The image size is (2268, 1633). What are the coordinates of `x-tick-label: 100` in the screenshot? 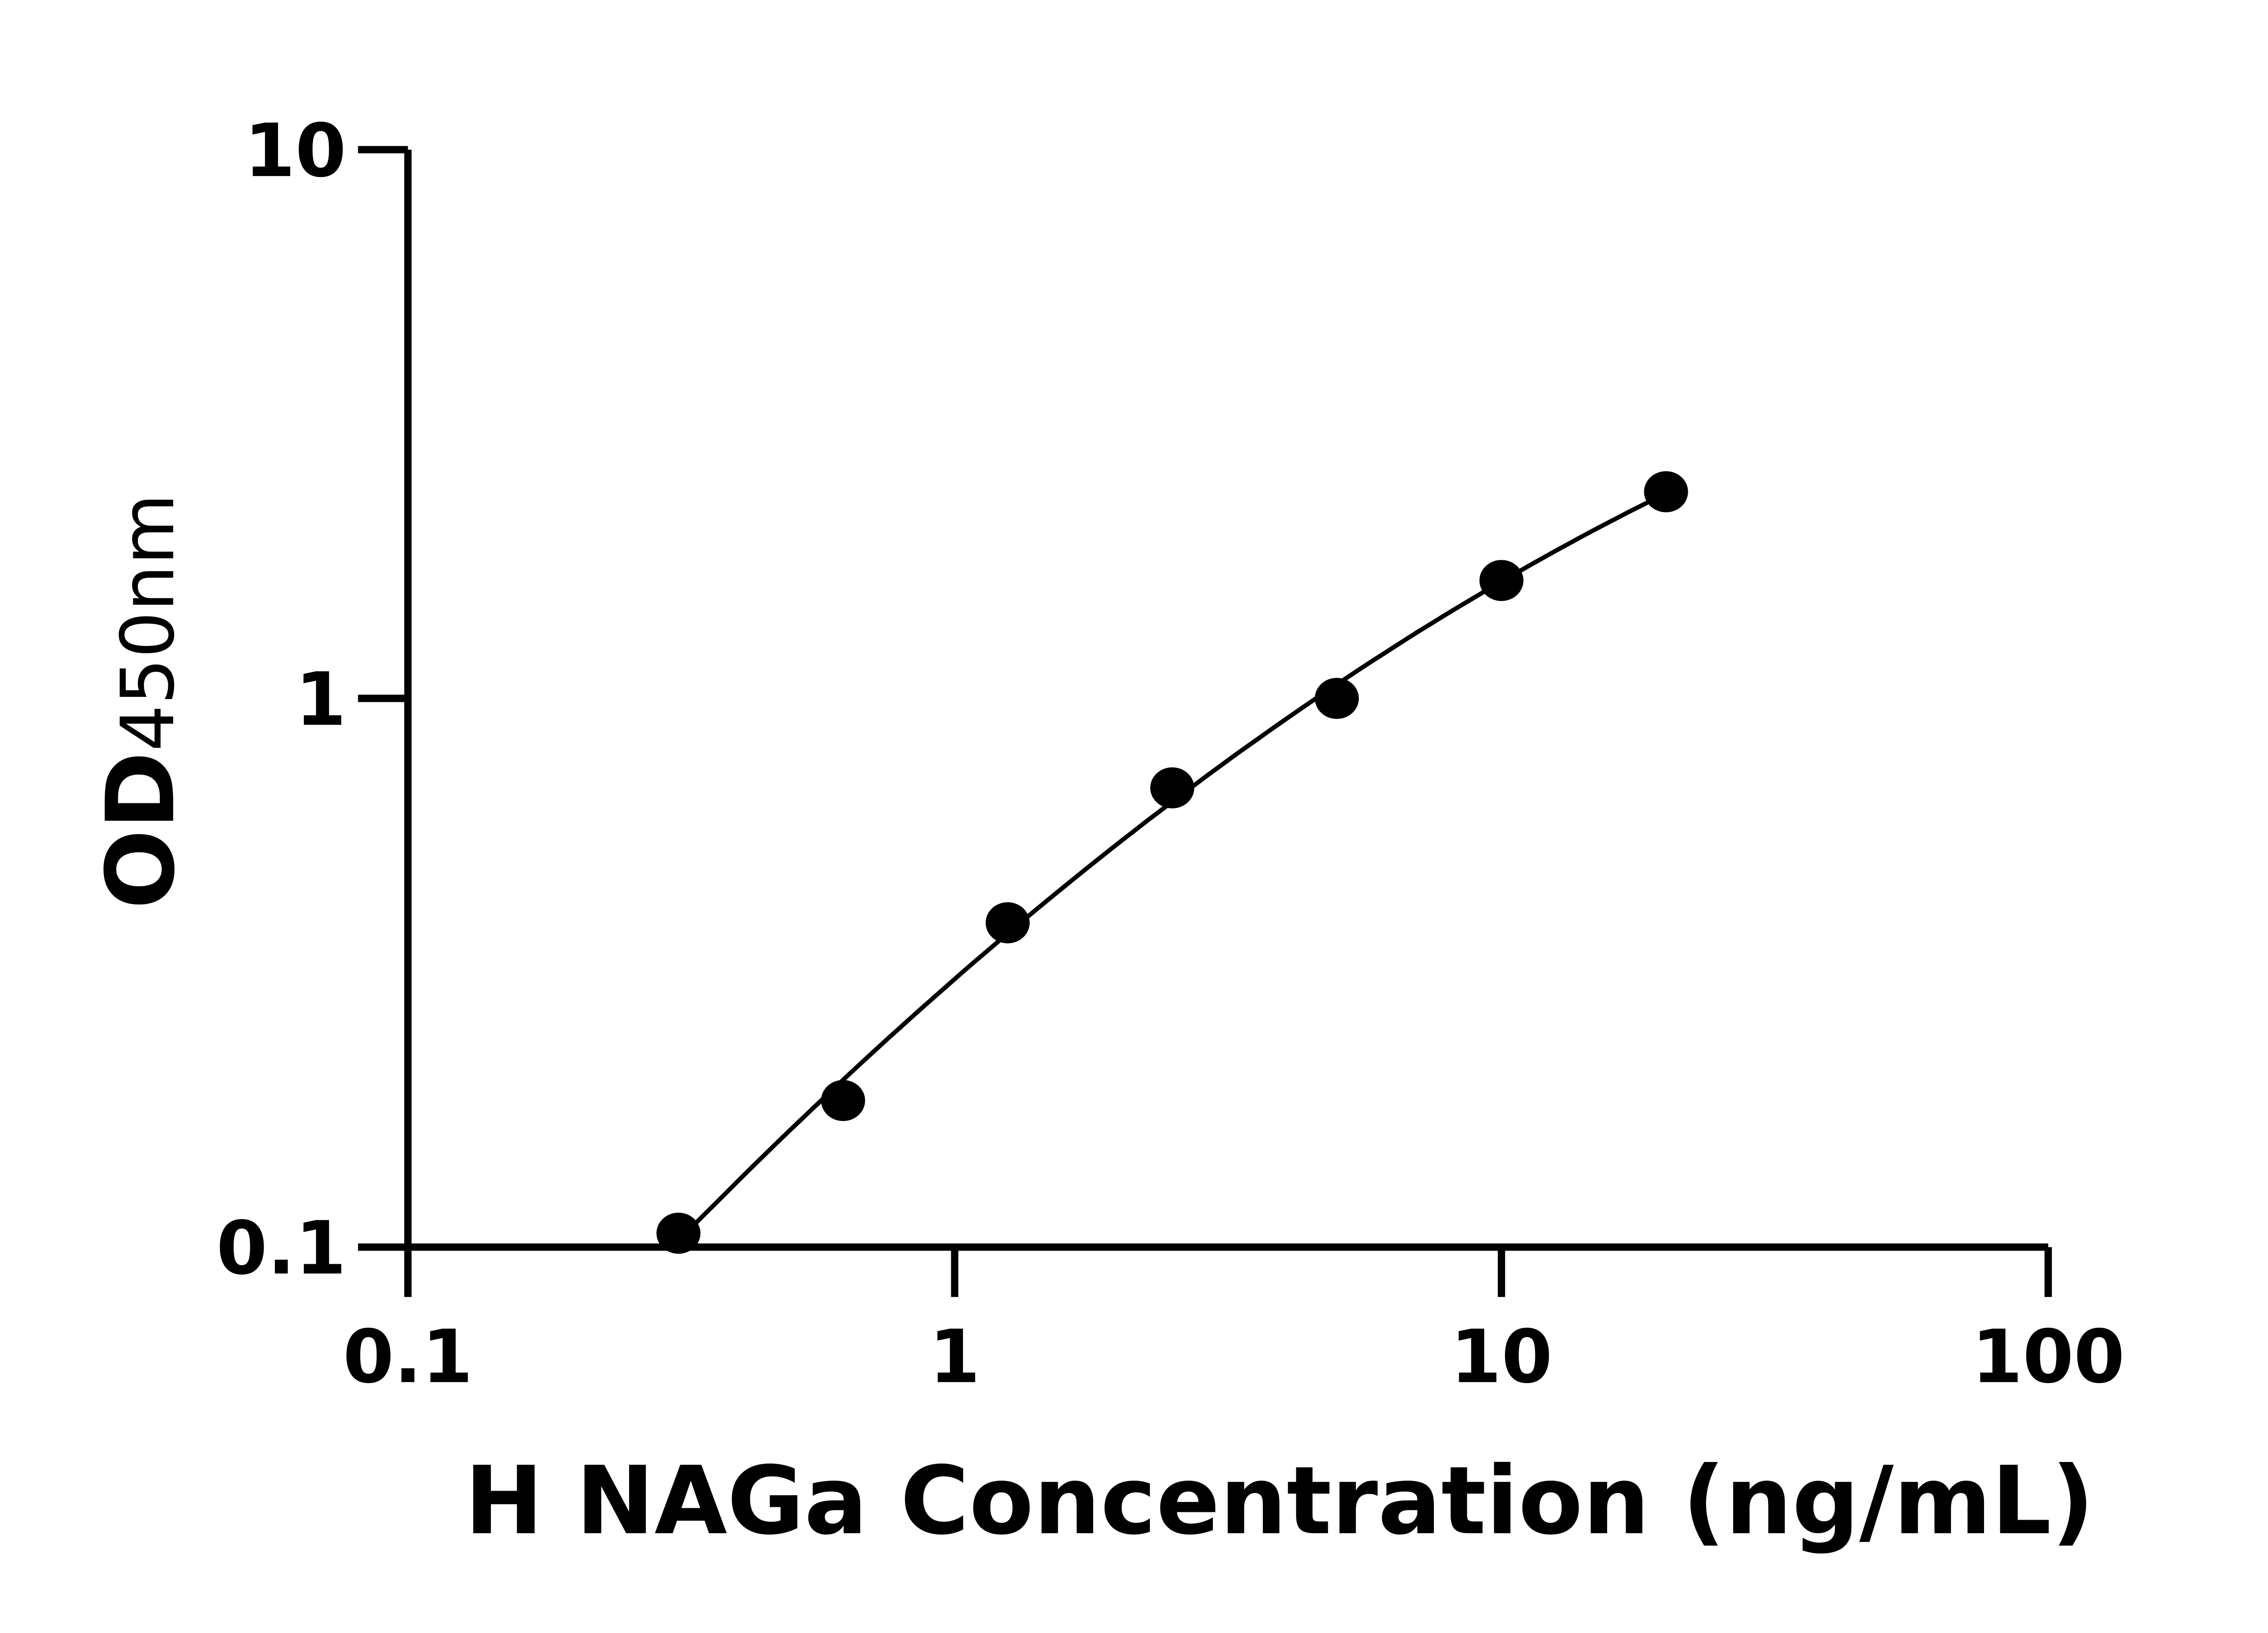 It's located at (2048, 1357).